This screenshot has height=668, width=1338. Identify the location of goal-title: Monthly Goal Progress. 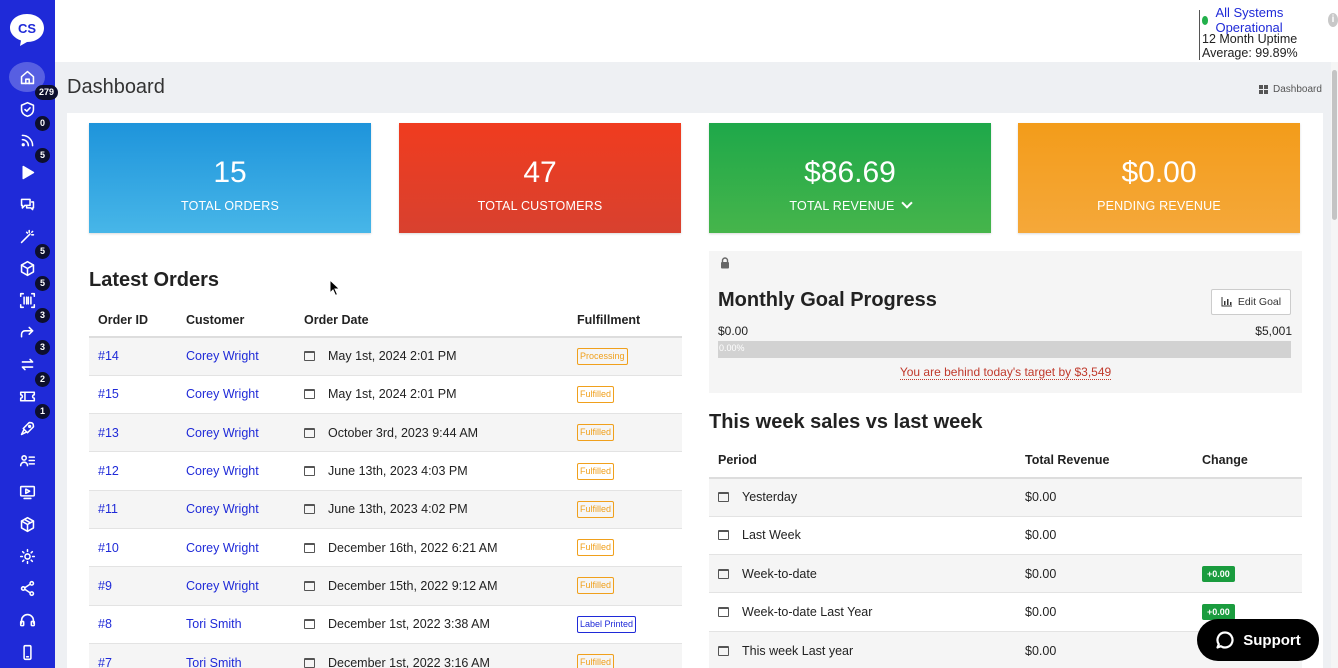
(827, 300).